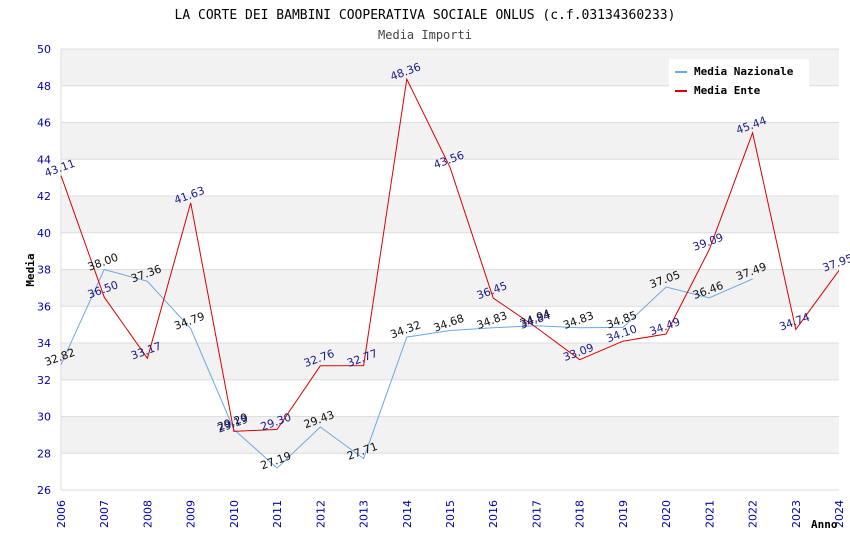  Describe the element at coordinates (364, 514) in the screenshot. I see `x-tick-label: 2013` at that location.